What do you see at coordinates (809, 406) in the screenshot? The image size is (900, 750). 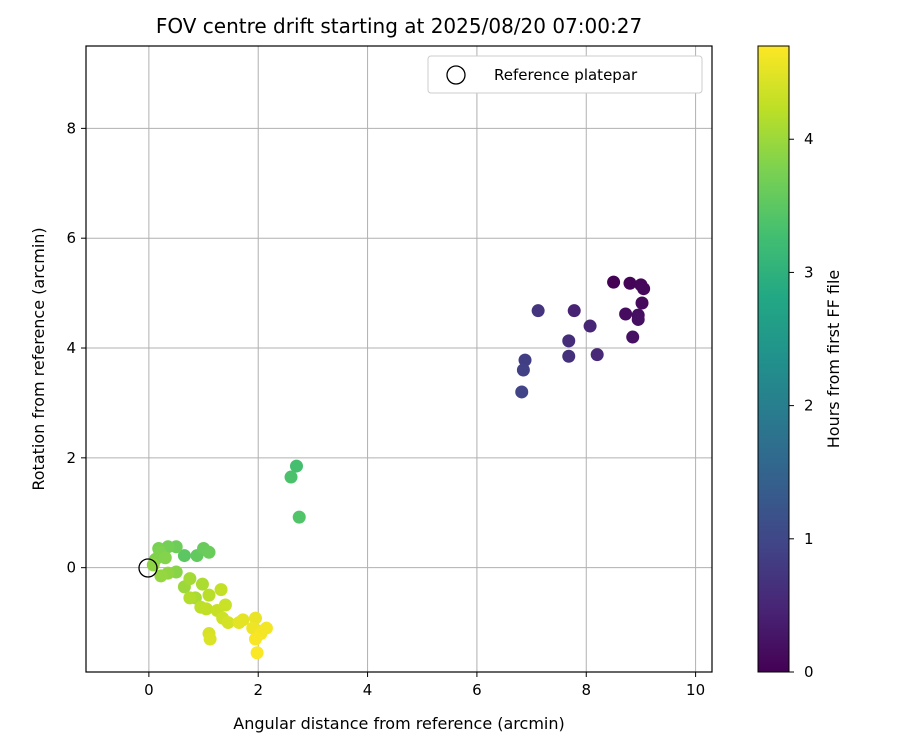 I see `colorbar-tick-label: 2` at bounding box center [809, 406].